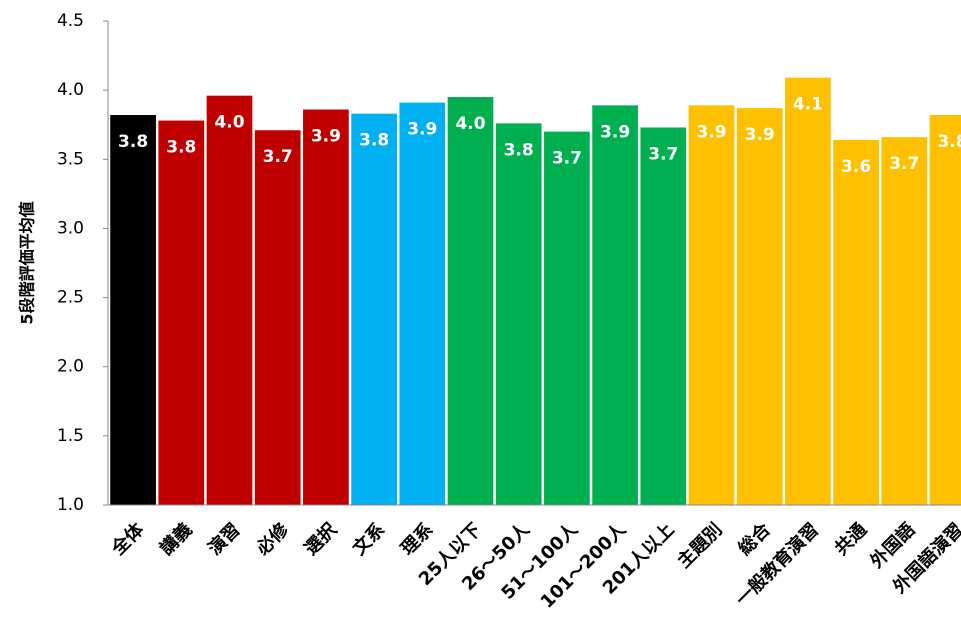  Describe the element at coordinates (175, 539) in the screenshot. I see `x-tick-label: 講義` at that location.